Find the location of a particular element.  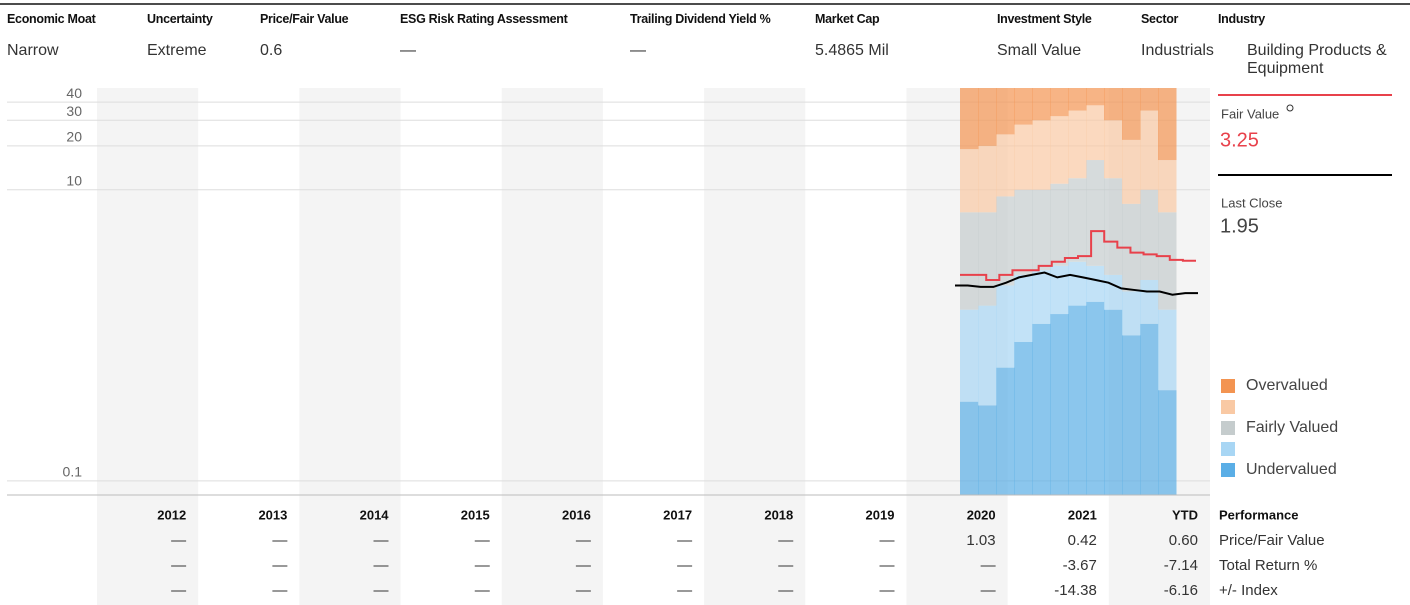

year-label: 2014 is located at coordinates (375, 514).